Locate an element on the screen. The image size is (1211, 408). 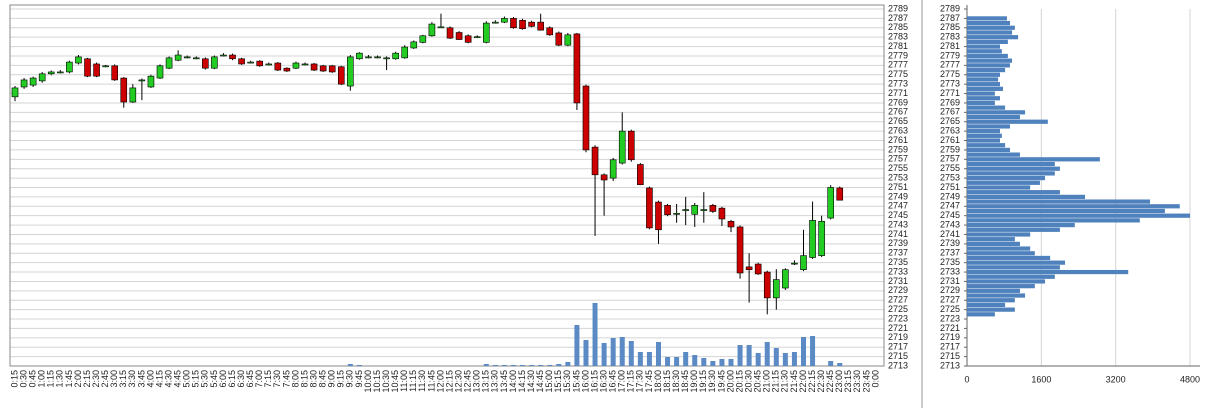
x-tick-label: 8:15 is located at coordinates (304, 379).